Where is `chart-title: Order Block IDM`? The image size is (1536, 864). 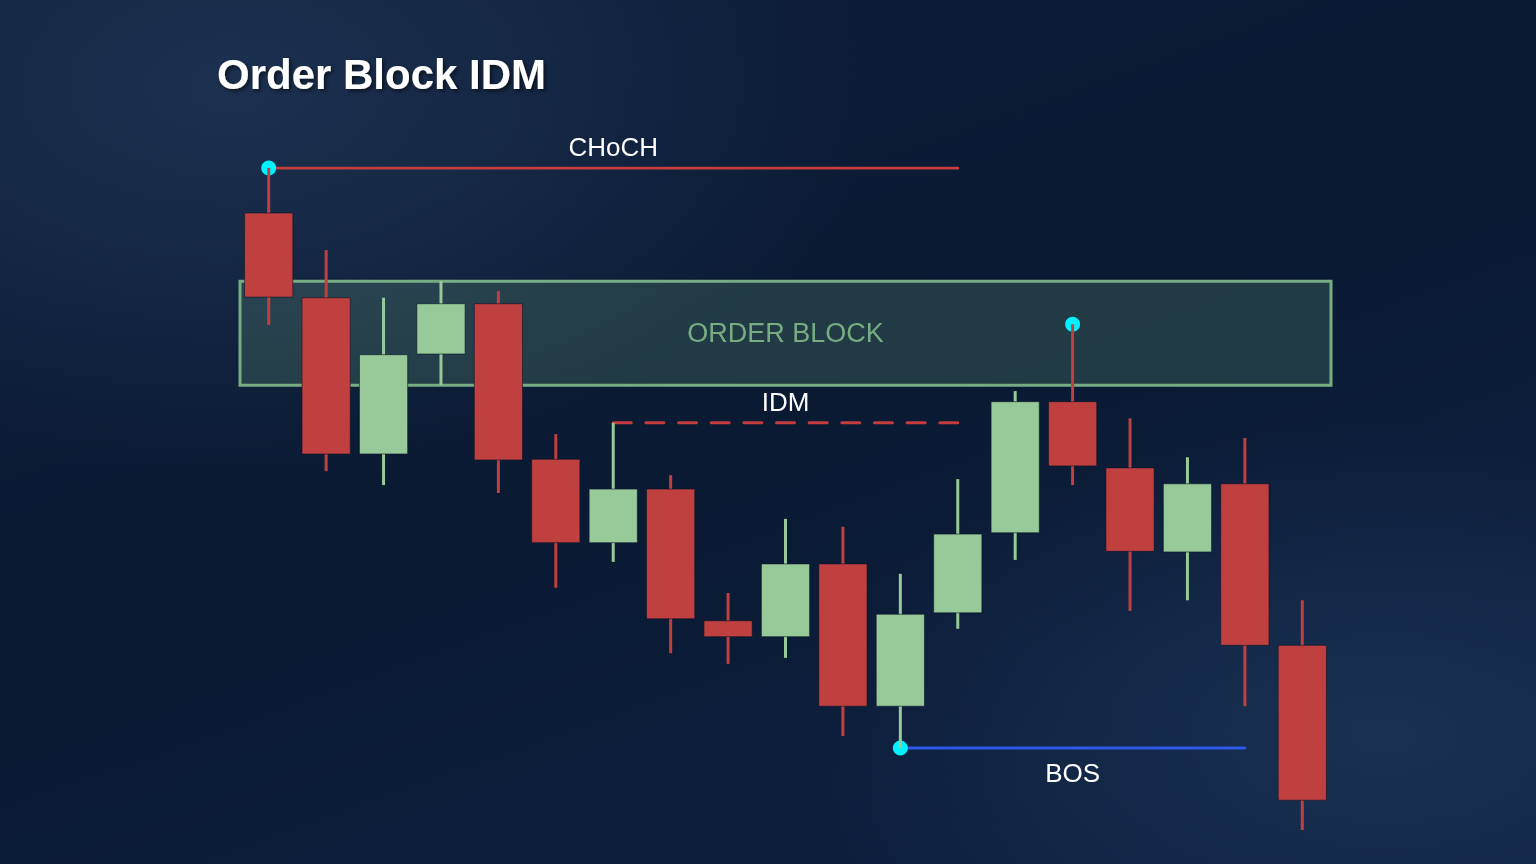 chart-title: Order Block IDM is located at coordinates (382, 74).